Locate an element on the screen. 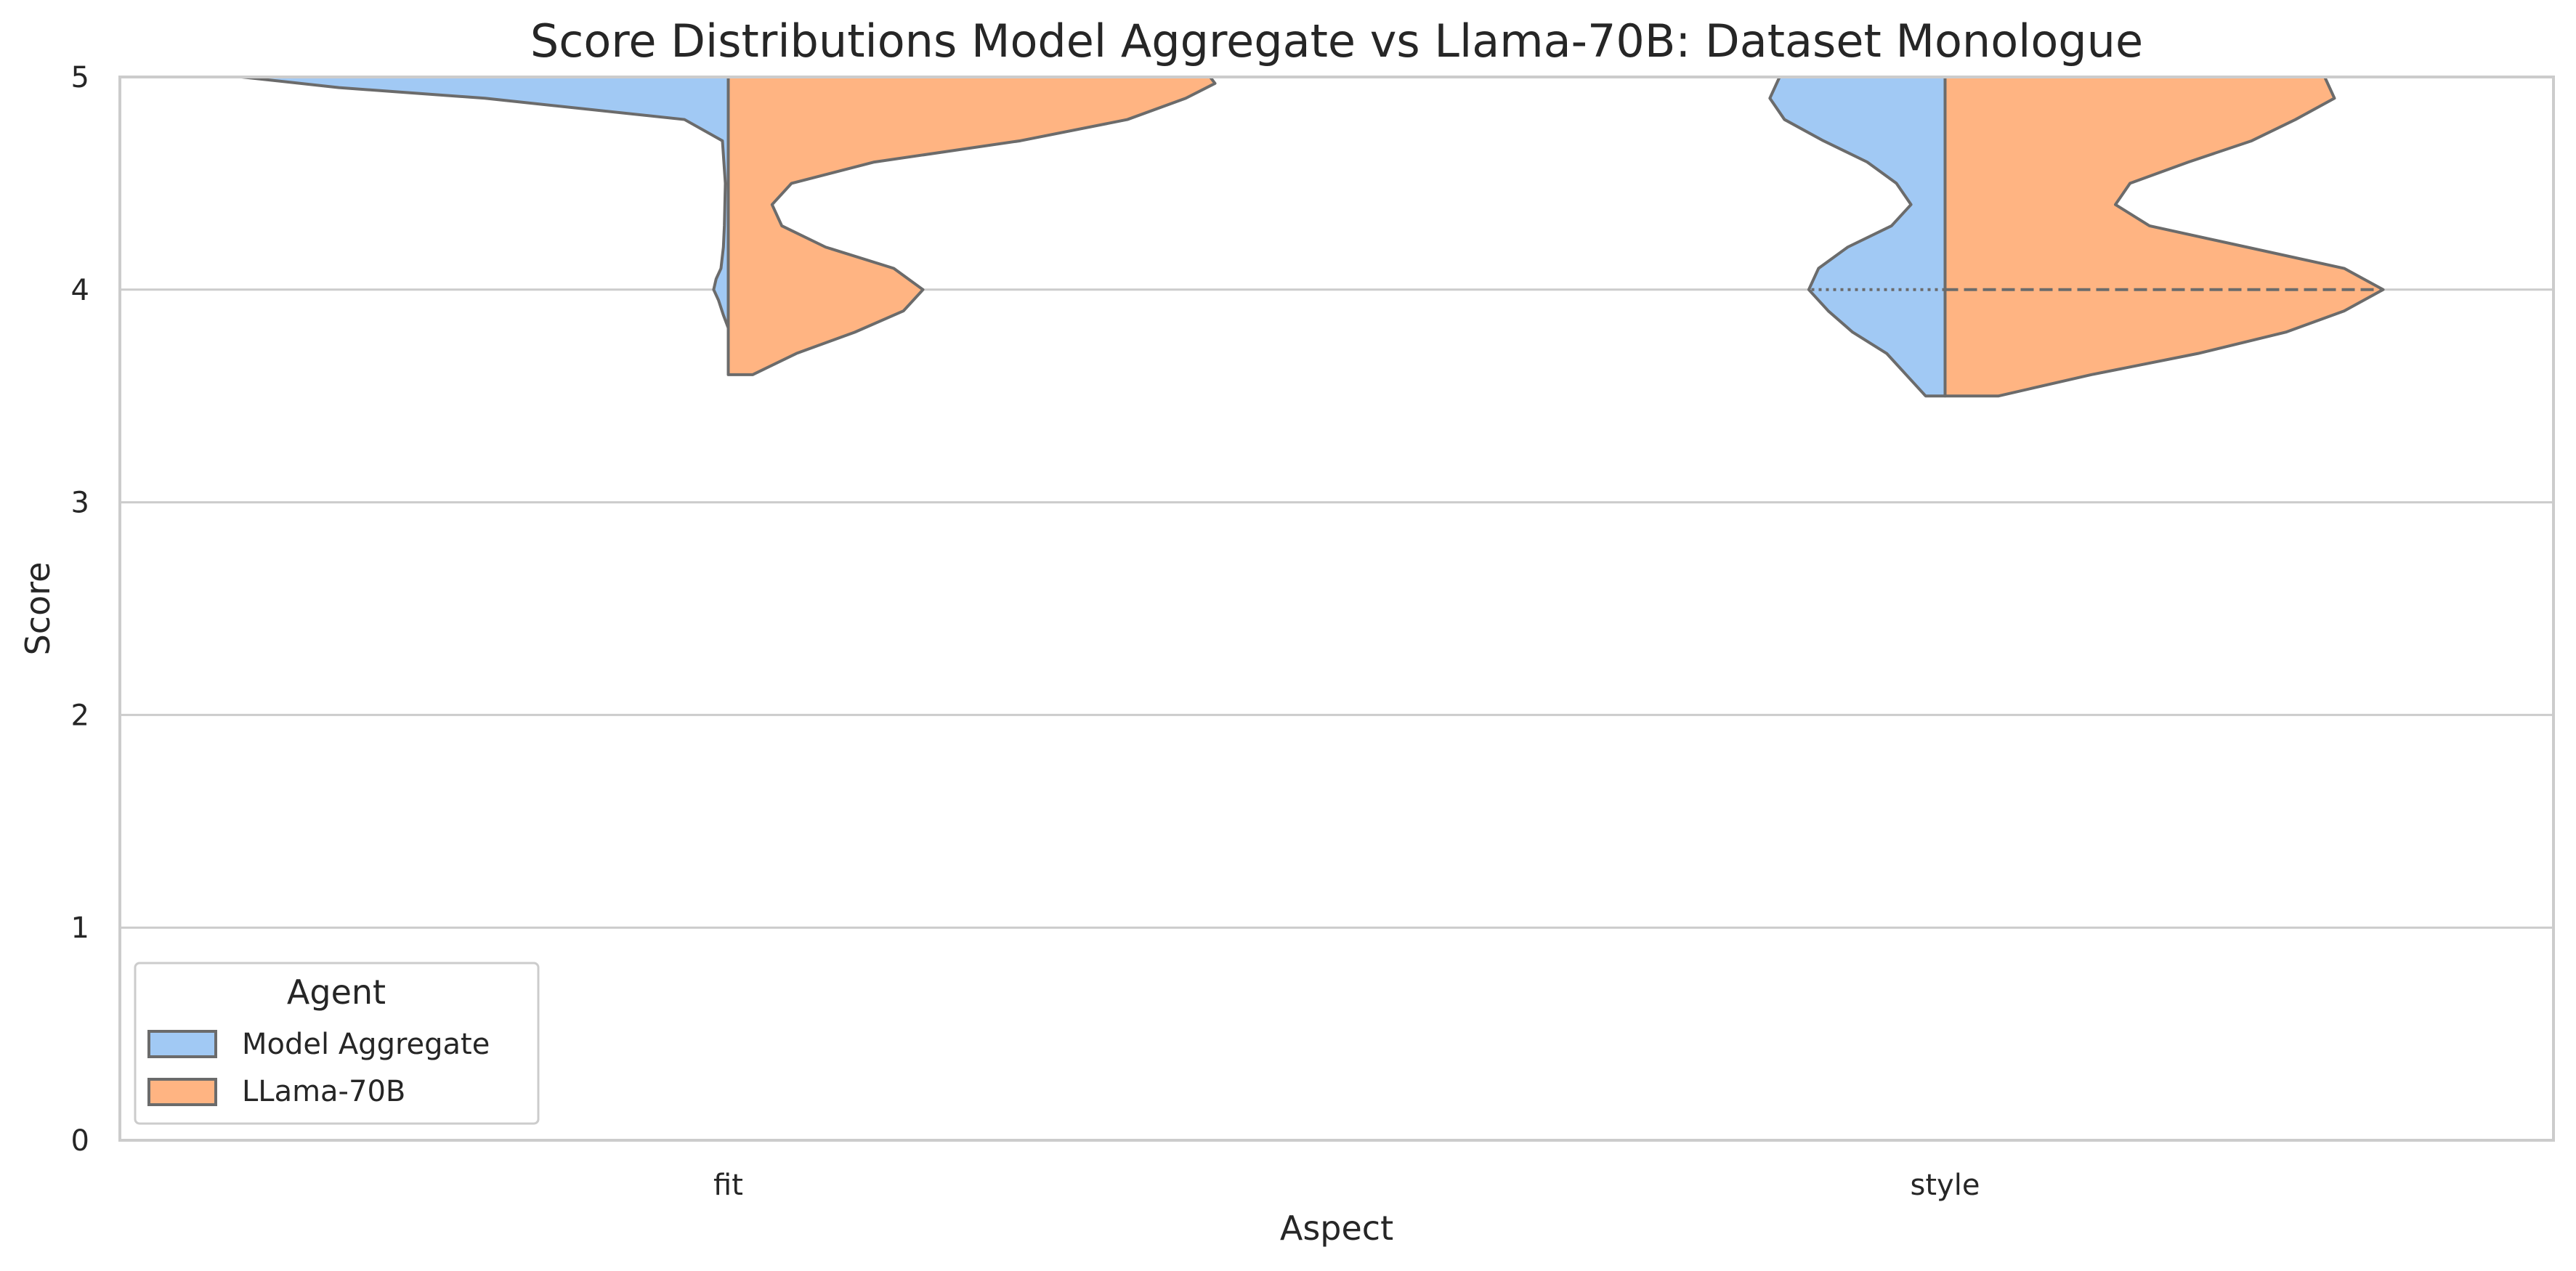  x-axis-label: Aspect is located at coordinates (1336, 1228).